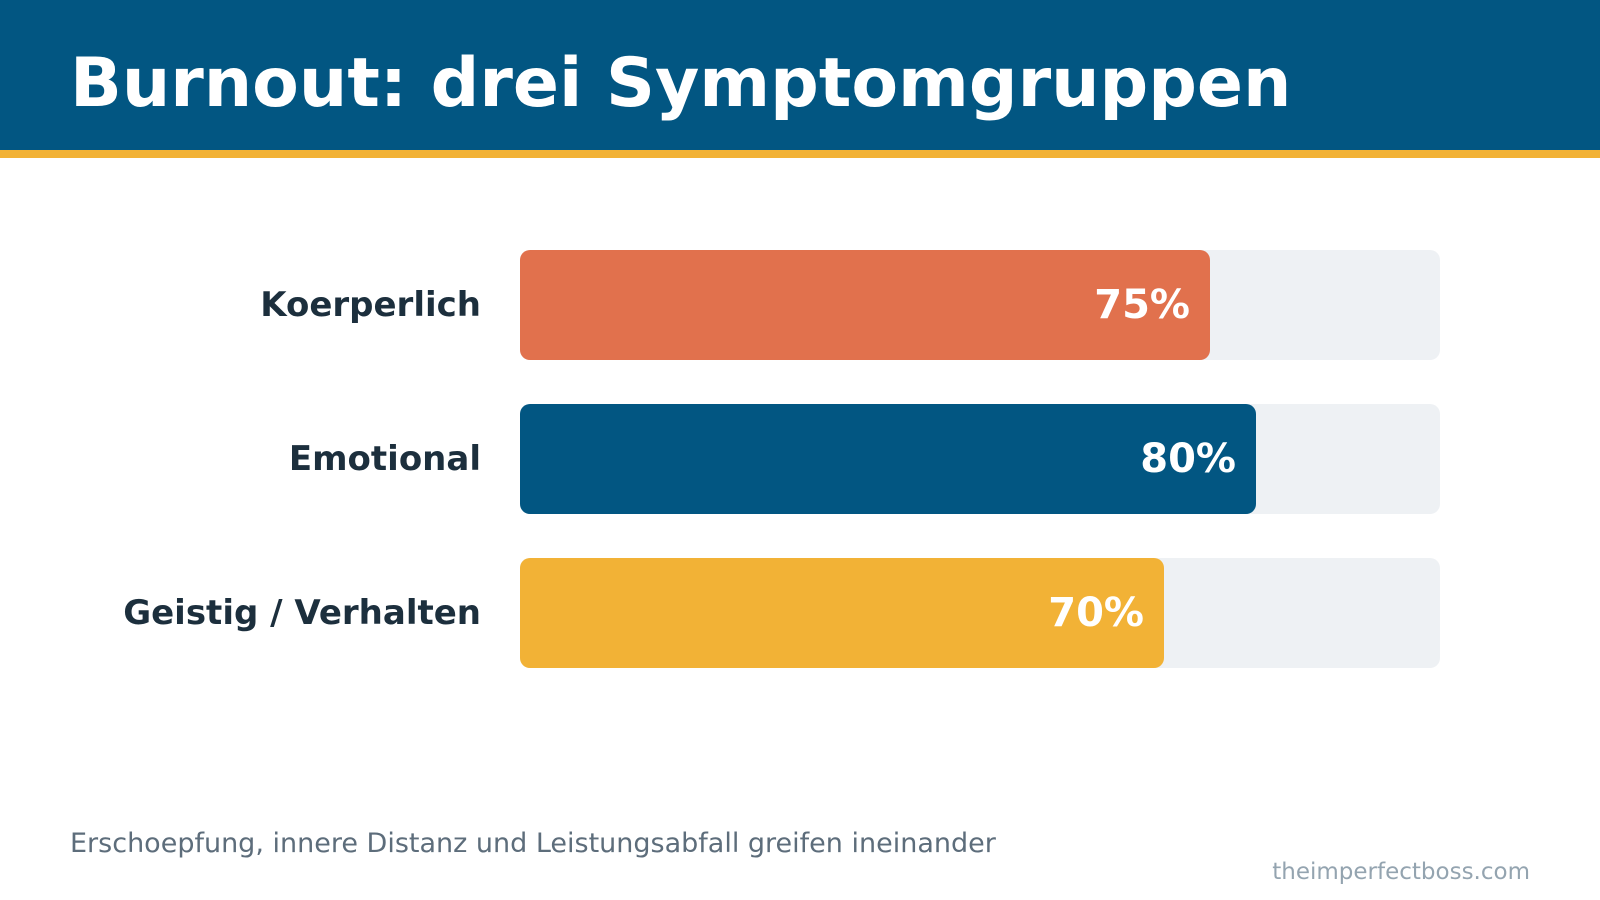 The width and height of the screenshot is (1600, 900). Describe the element at coordinates (1142, 305) in the screenshot. I see `value-label: 75%` at that location.